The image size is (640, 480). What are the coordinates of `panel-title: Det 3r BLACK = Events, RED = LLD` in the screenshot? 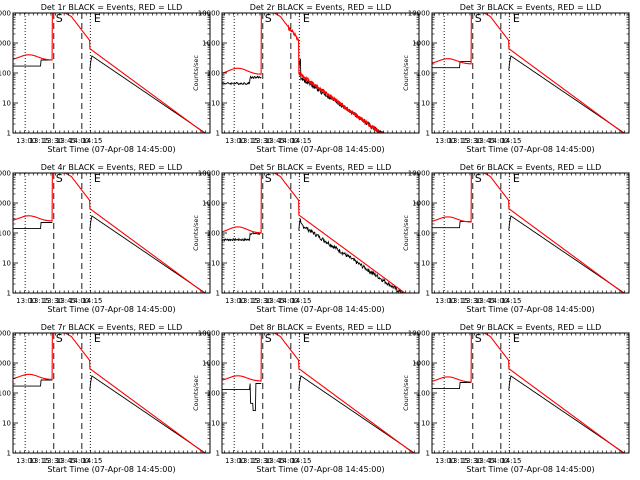 It's located at (531, 7).